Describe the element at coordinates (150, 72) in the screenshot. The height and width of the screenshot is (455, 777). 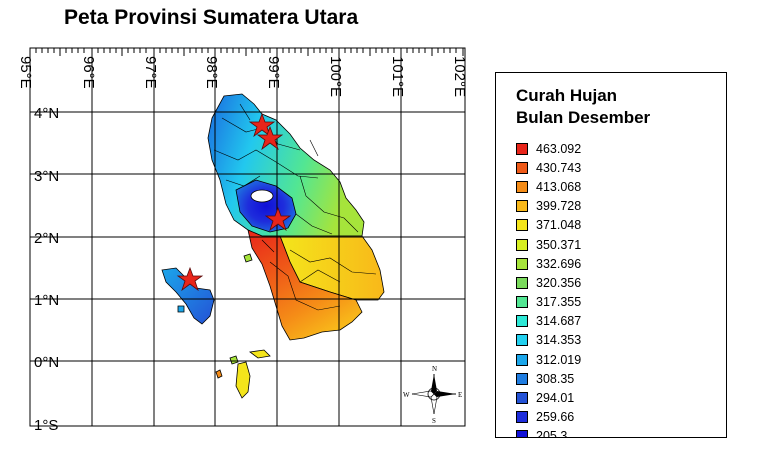
I see `lon-label-97: 97°E` at that location.